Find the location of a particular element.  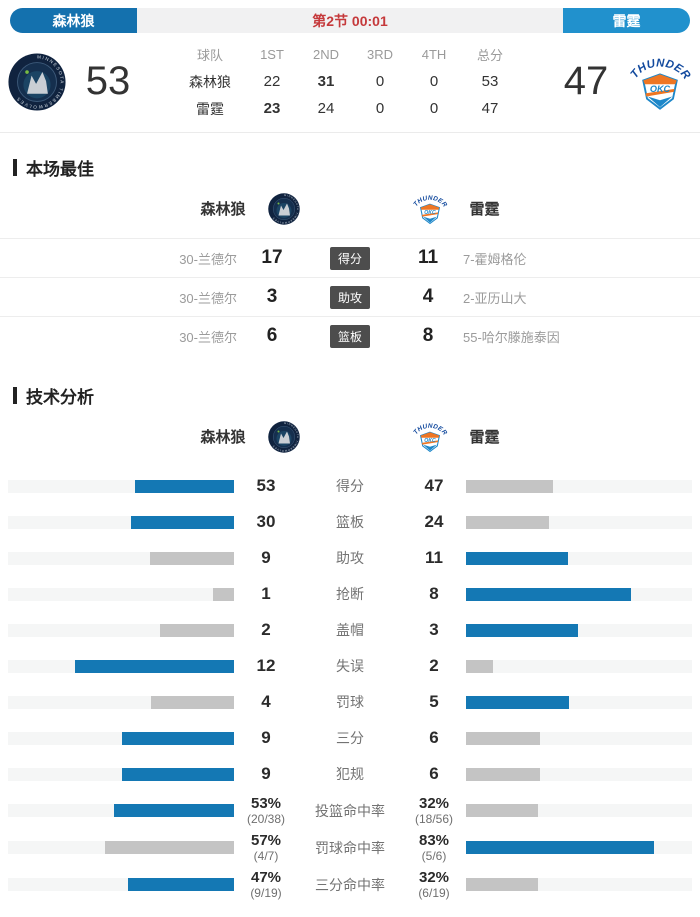

stat-row: 53% (20/38) 投篮命中率 32% (18/56) is located at coordinates (350, 810).